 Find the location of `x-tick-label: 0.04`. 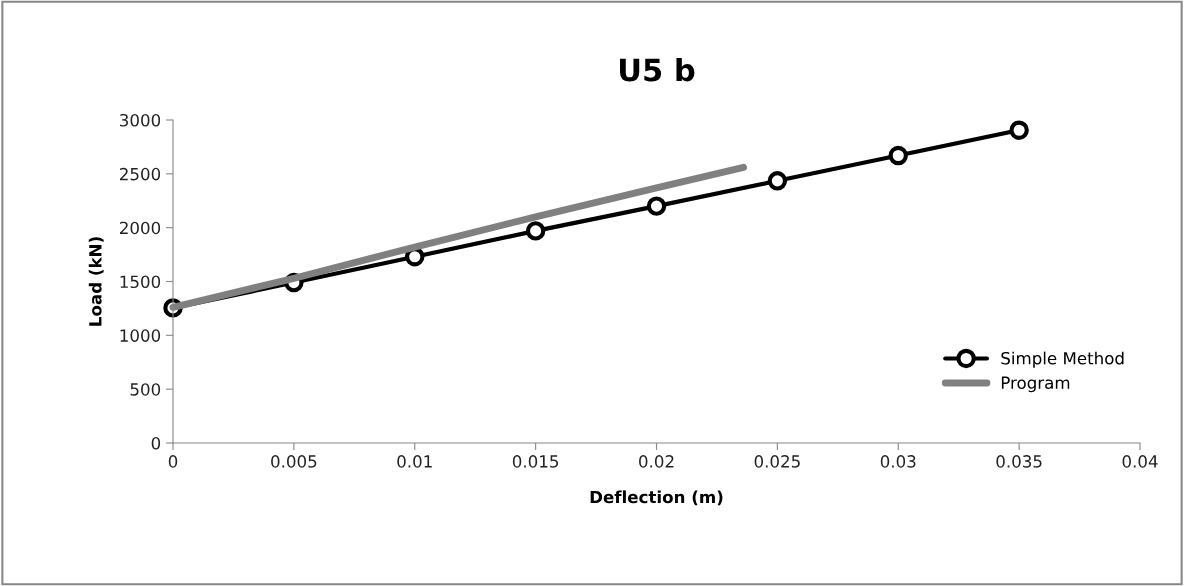

x-tick-label: 0.04 is located at coordinates (1140, 461).